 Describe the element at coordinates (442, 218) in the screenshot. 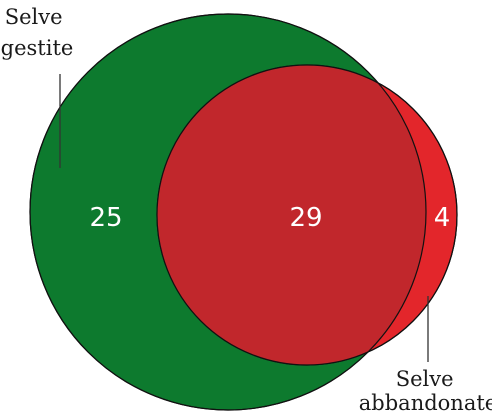

I see `count-abbandonate-only: 4` at that location.